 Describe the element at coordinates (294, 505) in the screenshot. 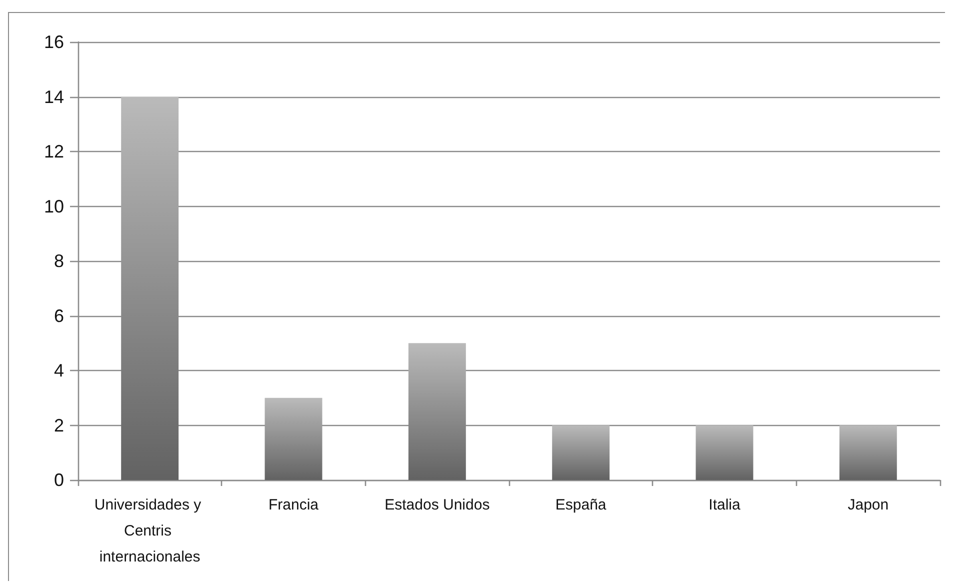

I see `x-tick-label: Francia` at that location.